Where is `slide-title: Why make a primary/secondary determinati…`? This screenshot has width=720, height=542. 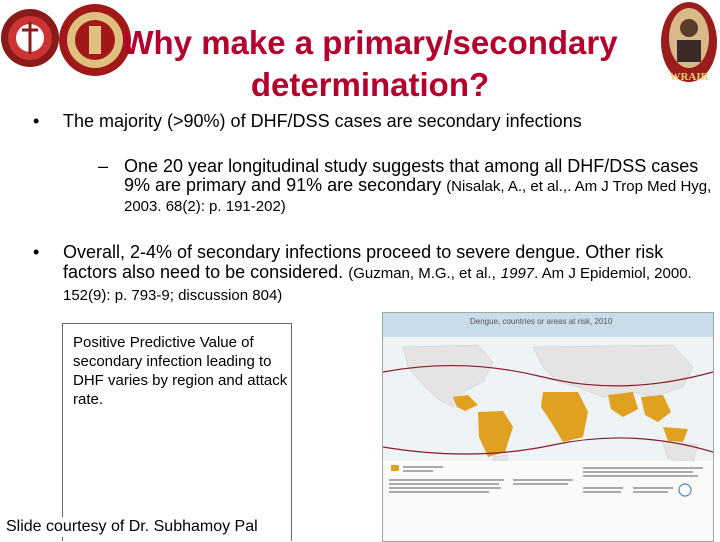 slide-title: Why make a primary/secondary determinati… is located at coordinates (370, 64).